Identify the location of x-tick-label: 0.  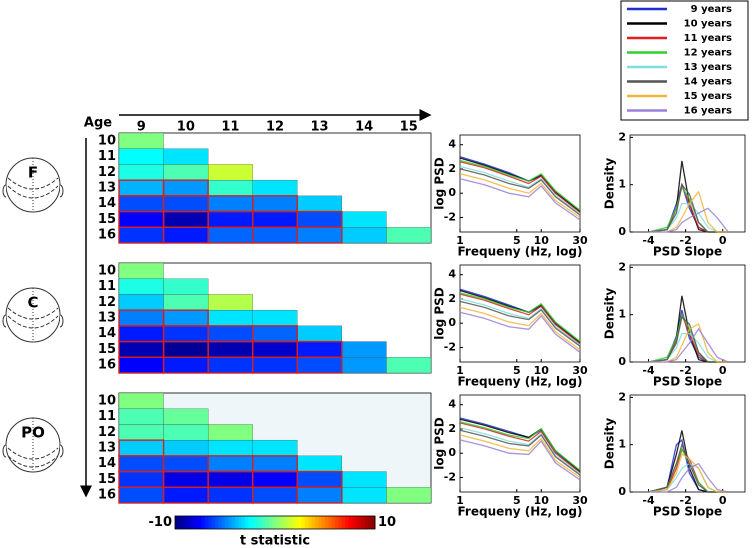
(723, 240).